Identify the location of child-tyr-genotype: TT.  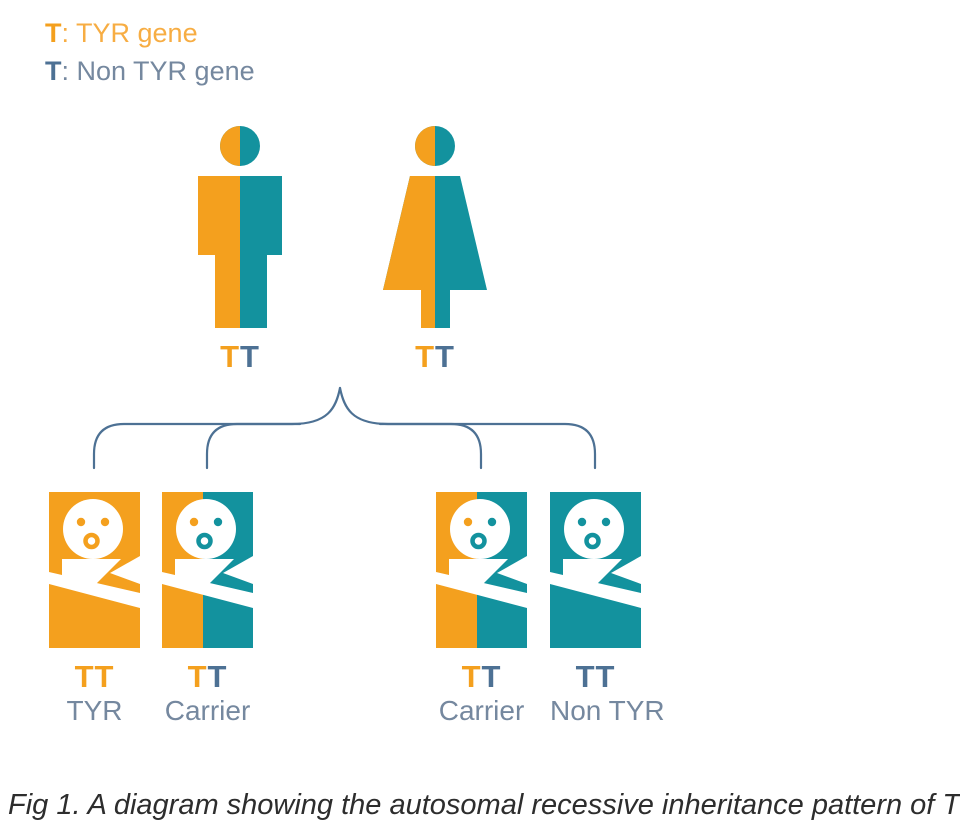
(94, 677).